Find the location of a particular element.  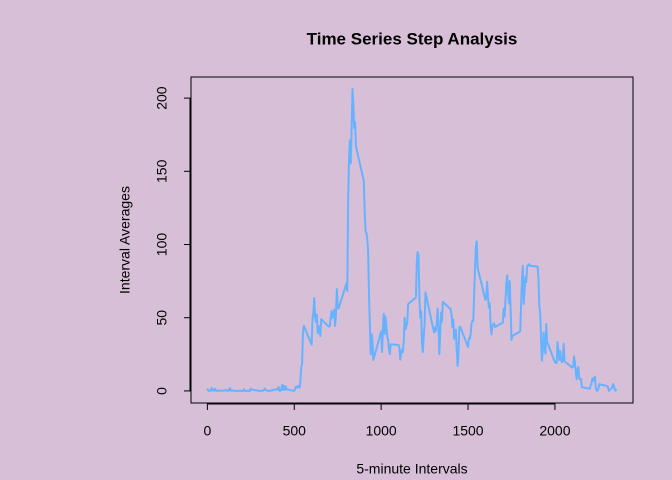

x-axis-label: 5-minute Intervals is located at coordinates (411, 469).